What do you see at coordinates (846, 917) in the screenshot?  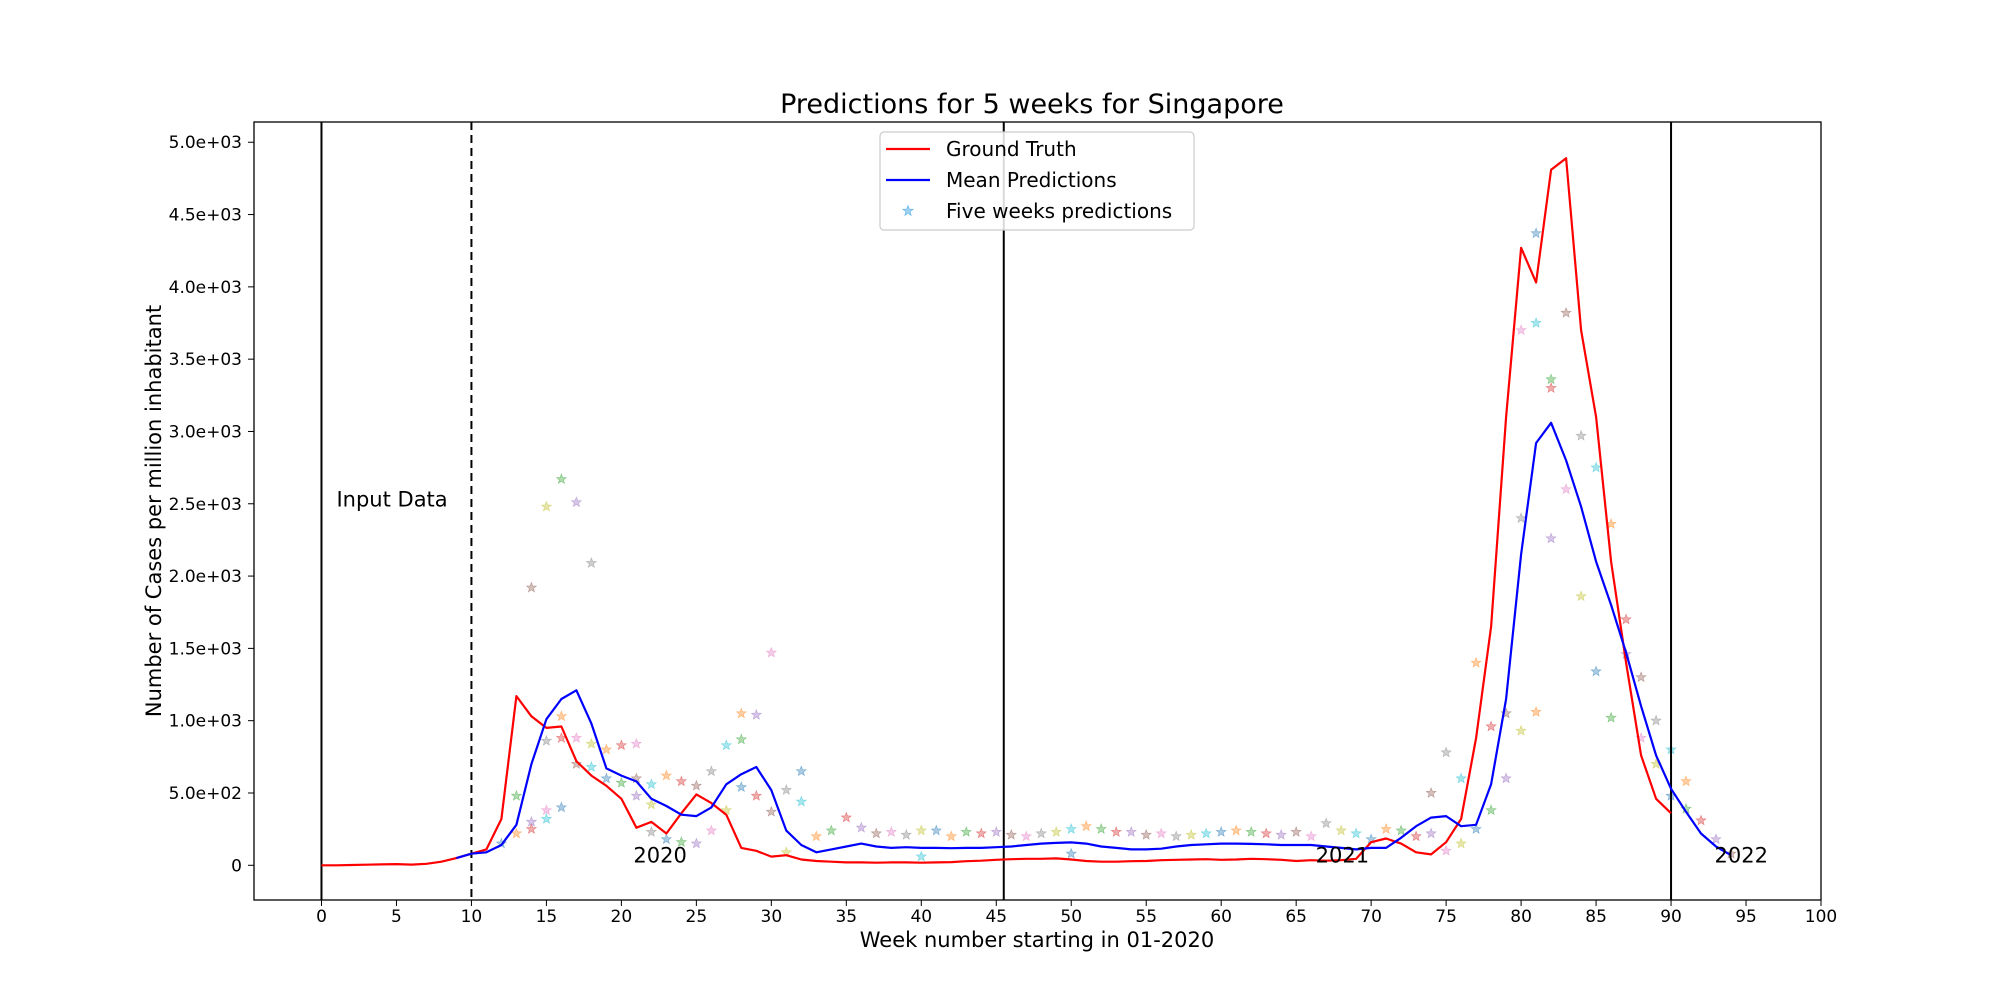 I see `x-tick-label: 35` at bounding box center [846, 917].